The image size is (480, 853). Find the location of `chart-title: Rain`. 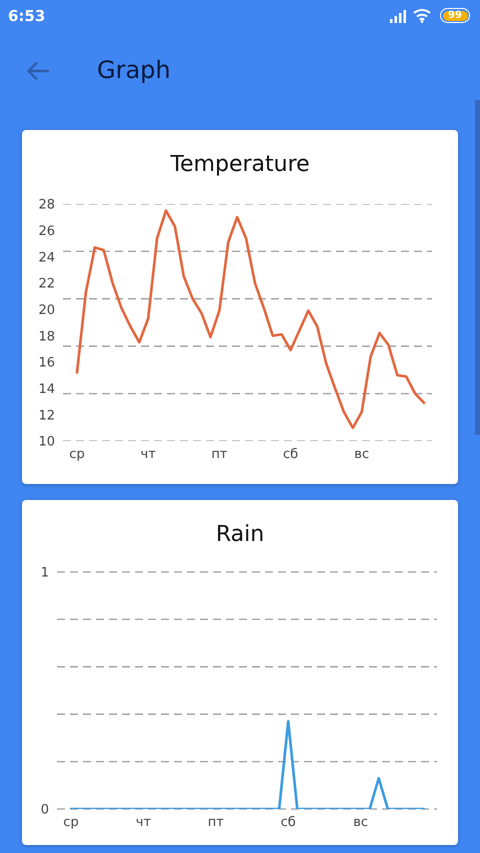

chart-title: Rain is located at coordinates (240, 535).